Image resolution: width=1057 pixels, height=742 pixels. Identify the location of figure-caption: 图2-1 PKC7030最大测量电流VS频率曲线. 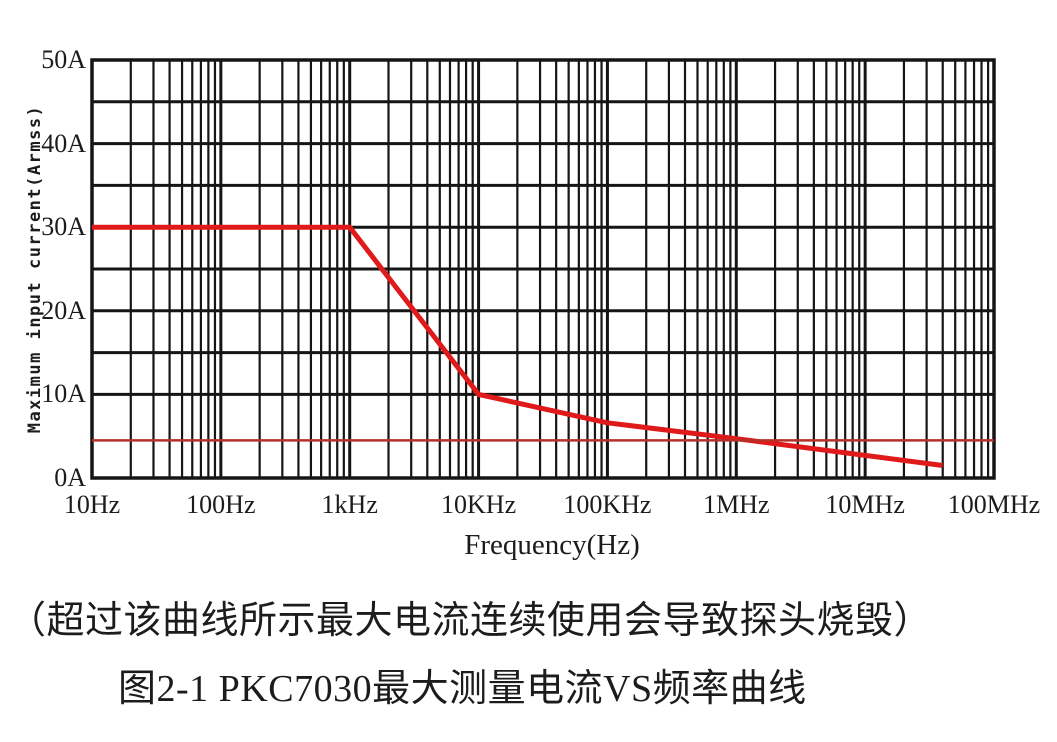
(462, 689).